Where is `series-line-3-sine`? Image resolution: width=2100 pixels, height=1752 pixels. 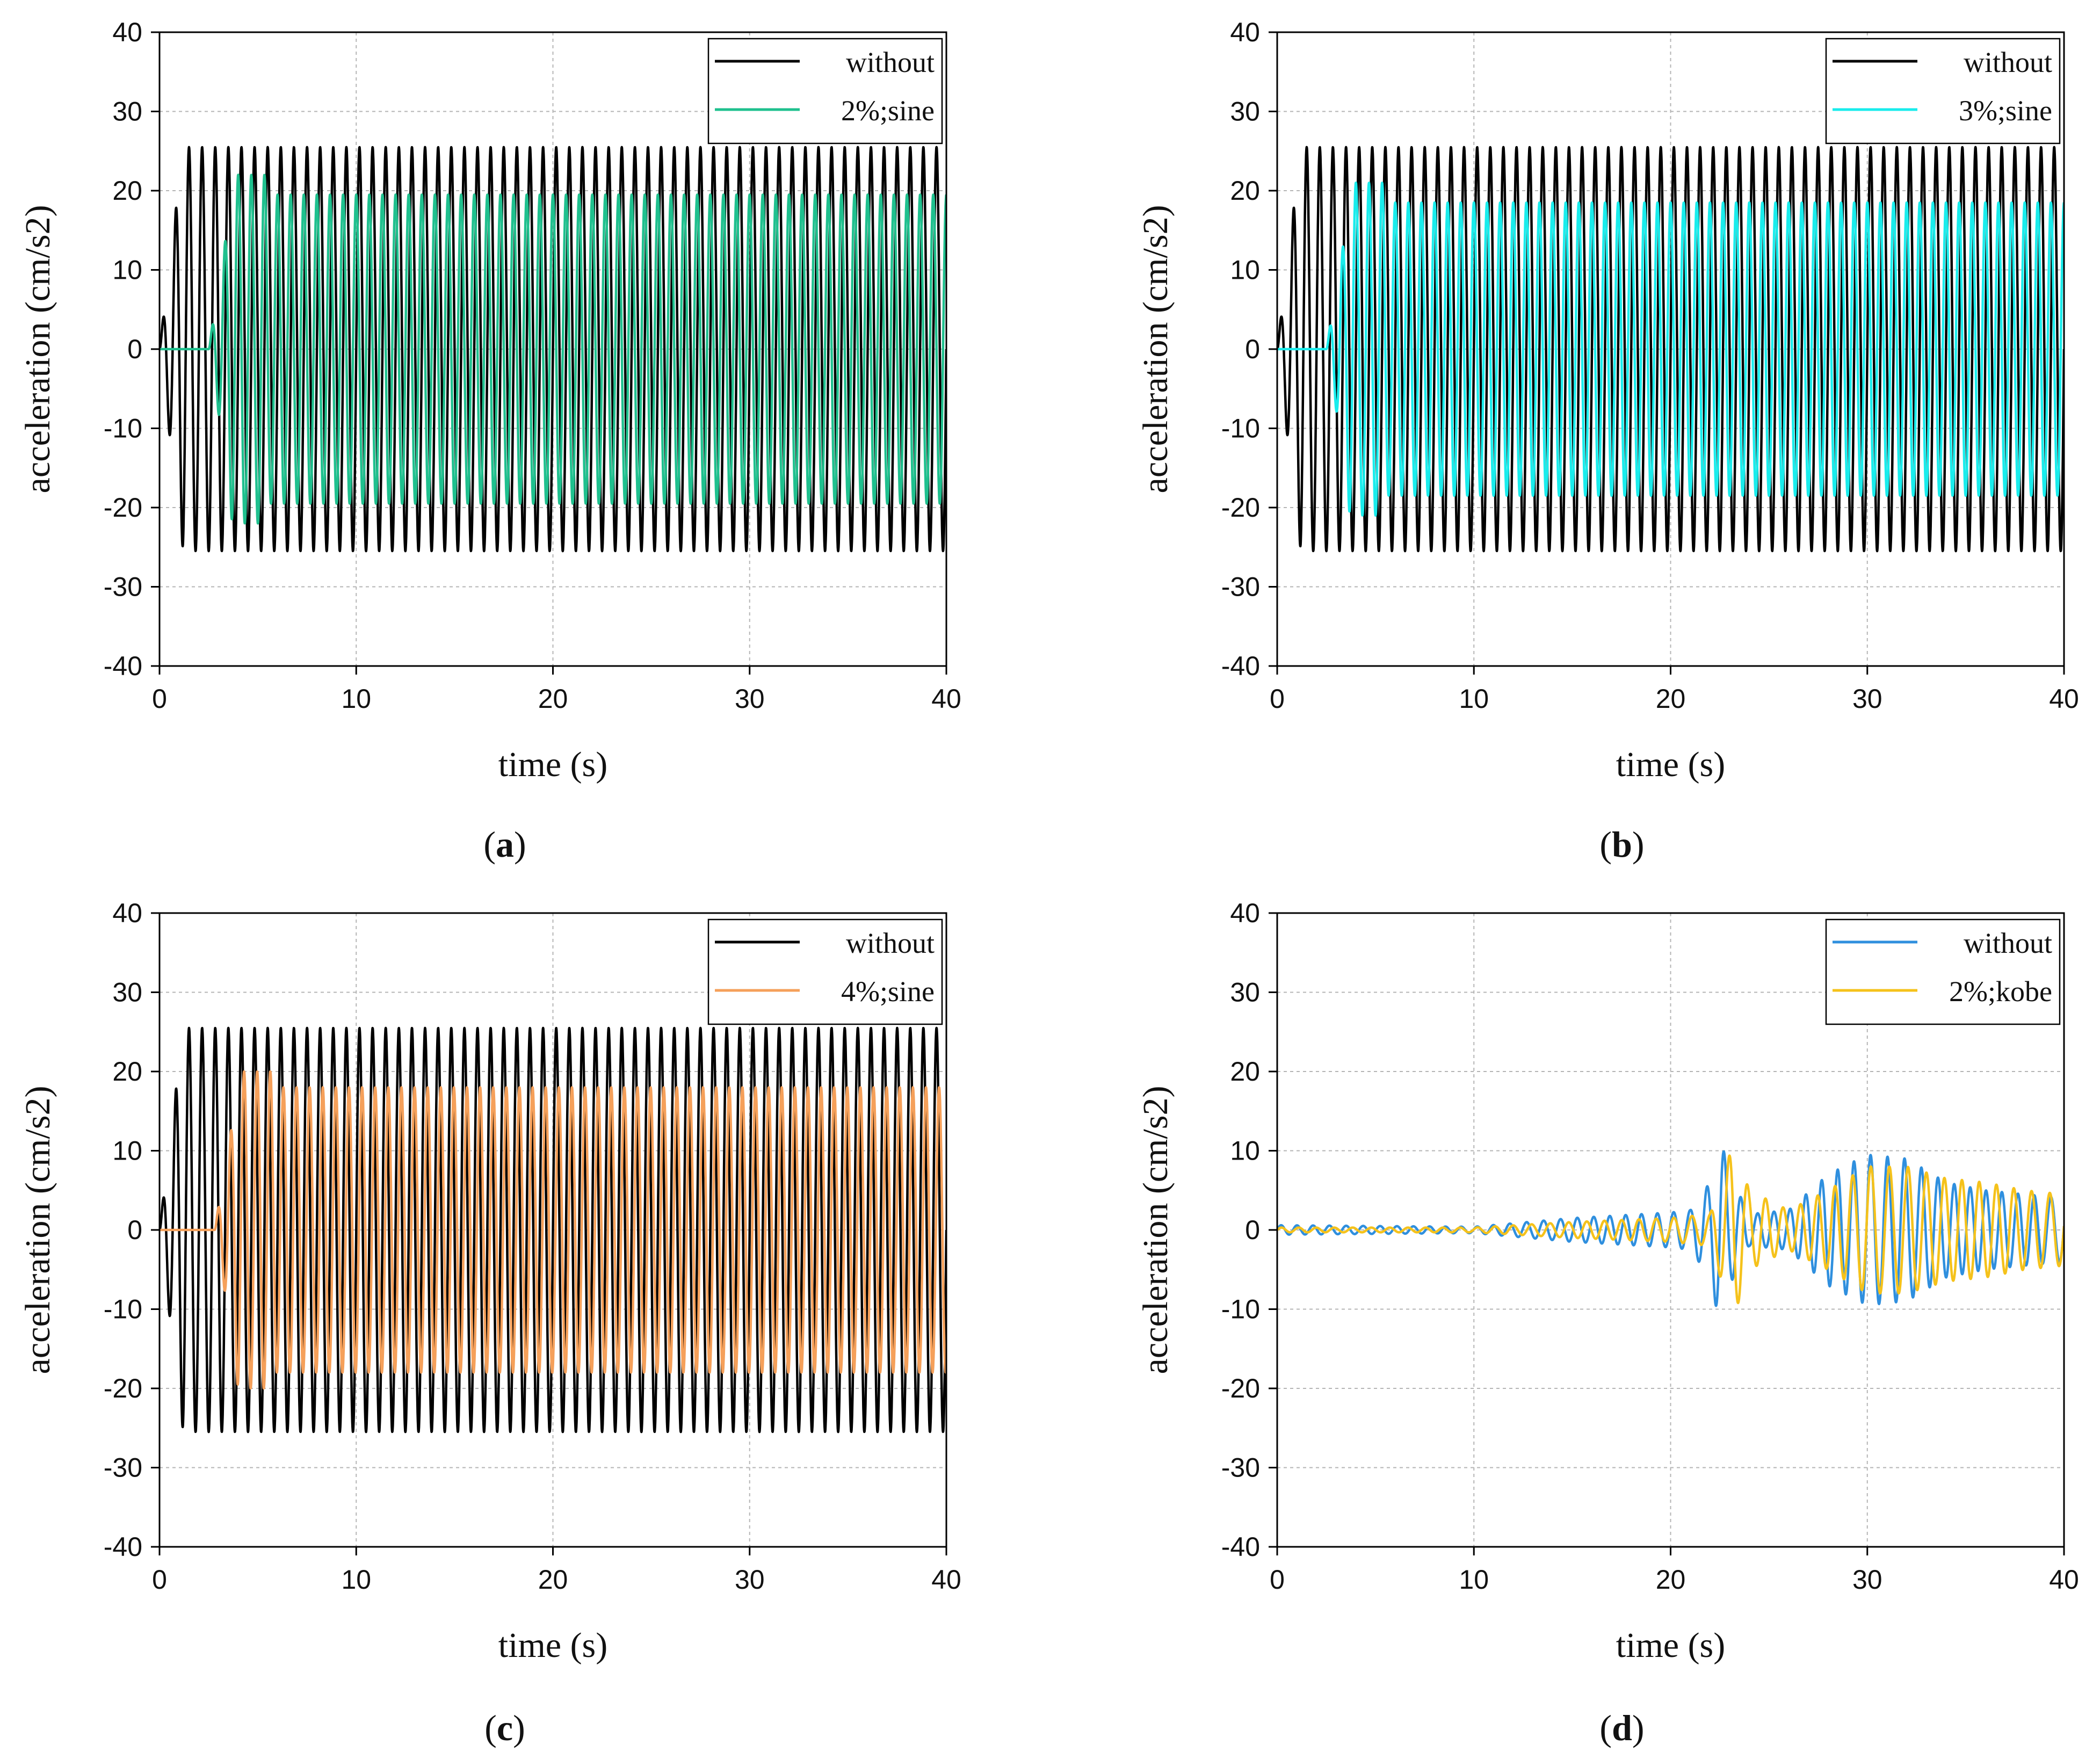
series-line-3-sine is located at coordinates (1670, 350).